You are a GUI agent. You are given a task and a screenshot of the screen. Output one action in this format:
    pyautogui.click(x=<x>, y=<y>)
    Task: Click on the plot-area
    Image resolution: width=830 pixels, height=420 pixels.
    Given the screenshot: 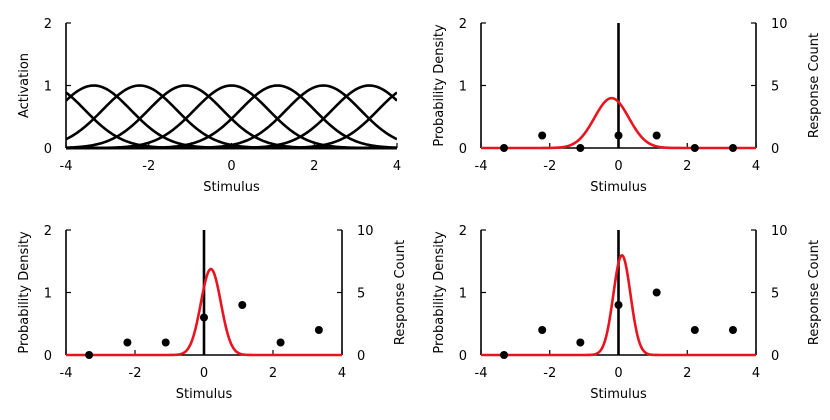 What is the action you would take?
    pyautogui.click(x=231, y=117)
    